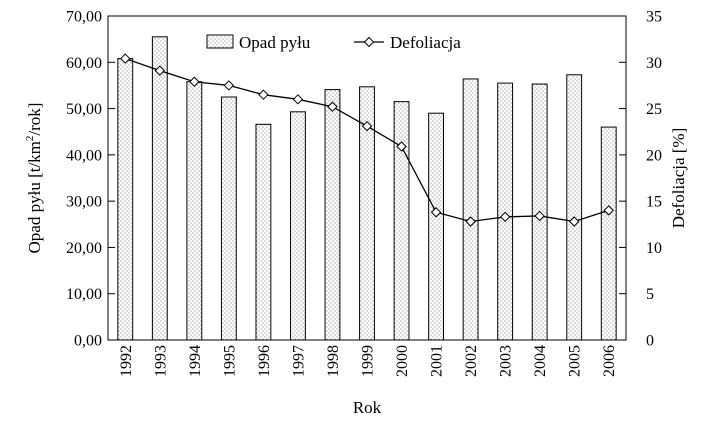  Describe the element at coordinates (194, 81) in the screenshot. I see `point-defoliacja-1994` at that location.